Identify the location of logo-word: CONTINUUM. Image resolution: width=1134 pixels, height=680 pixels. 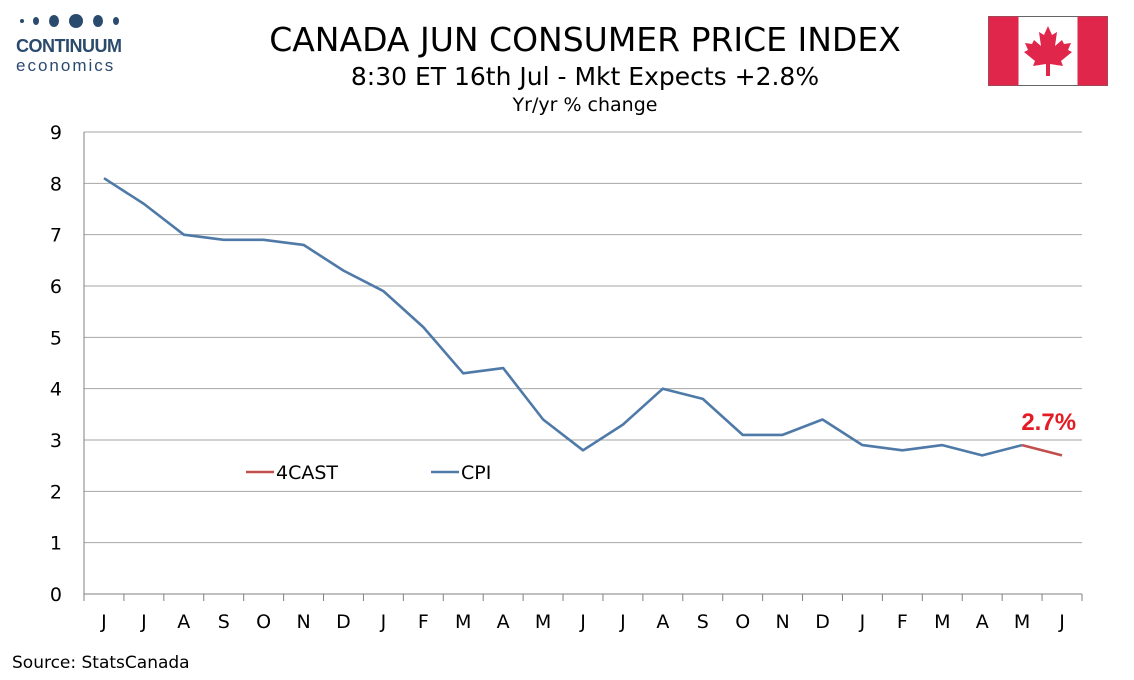
(69, 46).